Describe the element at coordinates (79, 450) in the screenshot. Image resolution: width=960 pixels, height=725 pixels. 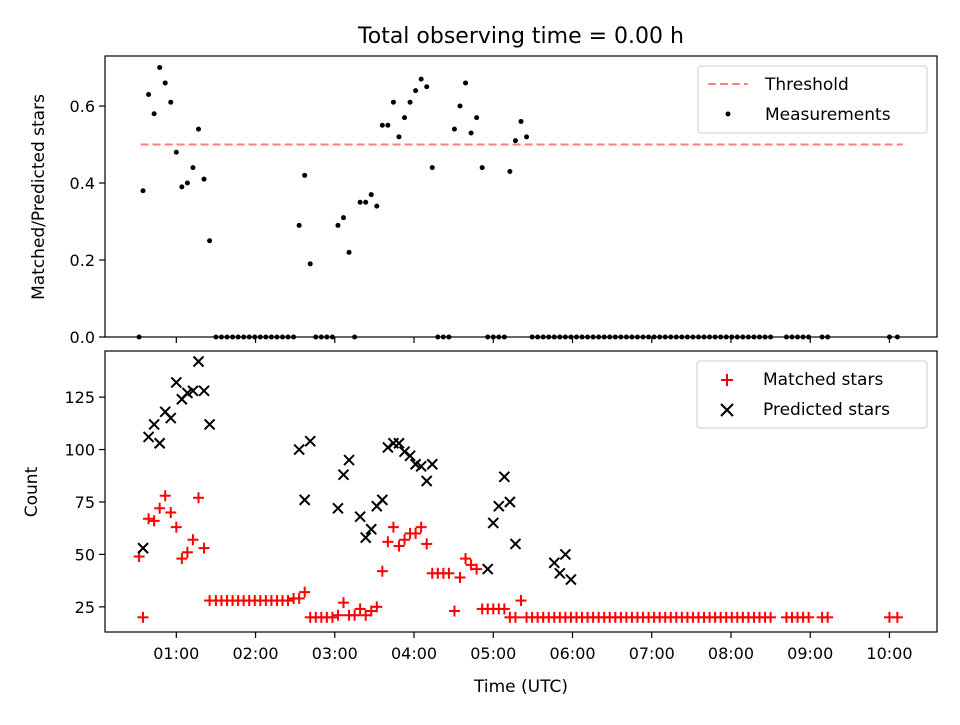
I see `y-tick-label: 100` at that location.